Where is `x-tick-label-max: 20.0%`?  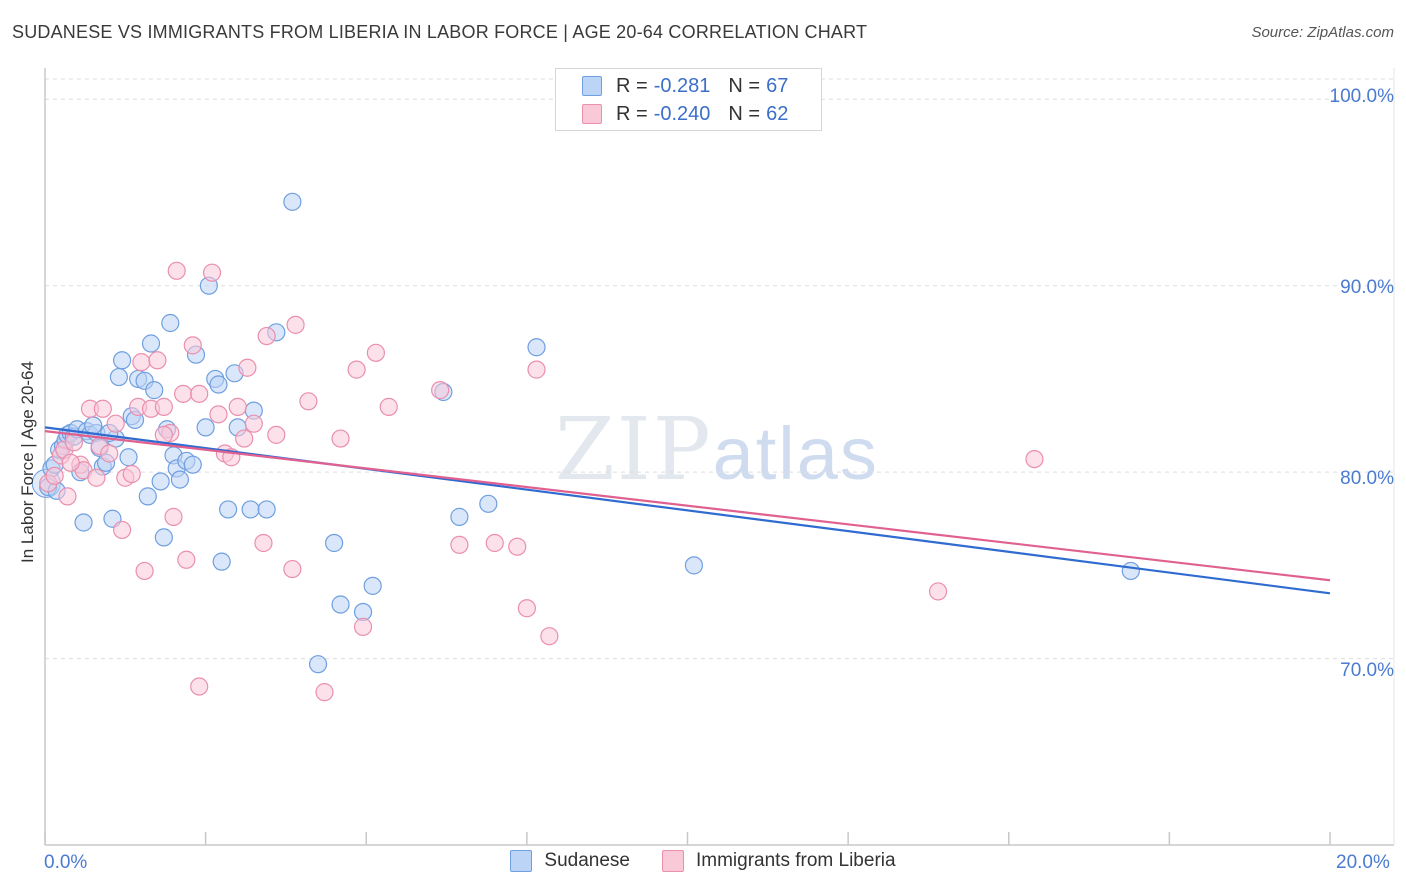
x-tick-label-max: 20.0% is located at coordinates (1363, 862).